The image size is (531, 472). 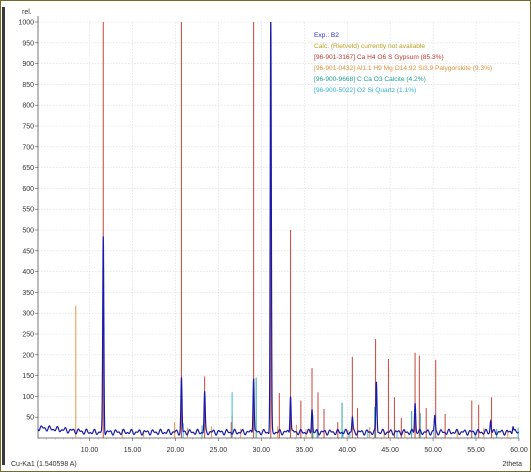 I want to click on y-tick-label: 400, so click(x=28, y=272).